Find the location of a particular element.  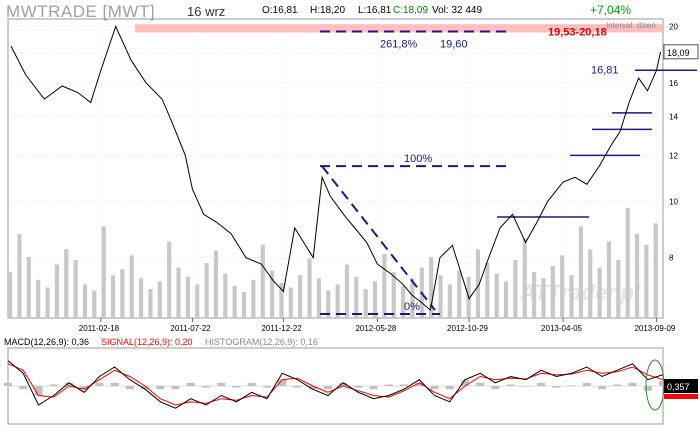

fib-trend-line is located at coordinates (378, 238).